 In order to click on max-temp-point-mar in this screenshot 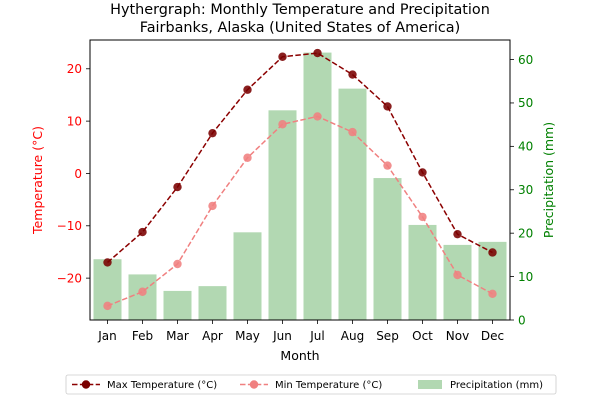, I will do `click(177, 187)`.